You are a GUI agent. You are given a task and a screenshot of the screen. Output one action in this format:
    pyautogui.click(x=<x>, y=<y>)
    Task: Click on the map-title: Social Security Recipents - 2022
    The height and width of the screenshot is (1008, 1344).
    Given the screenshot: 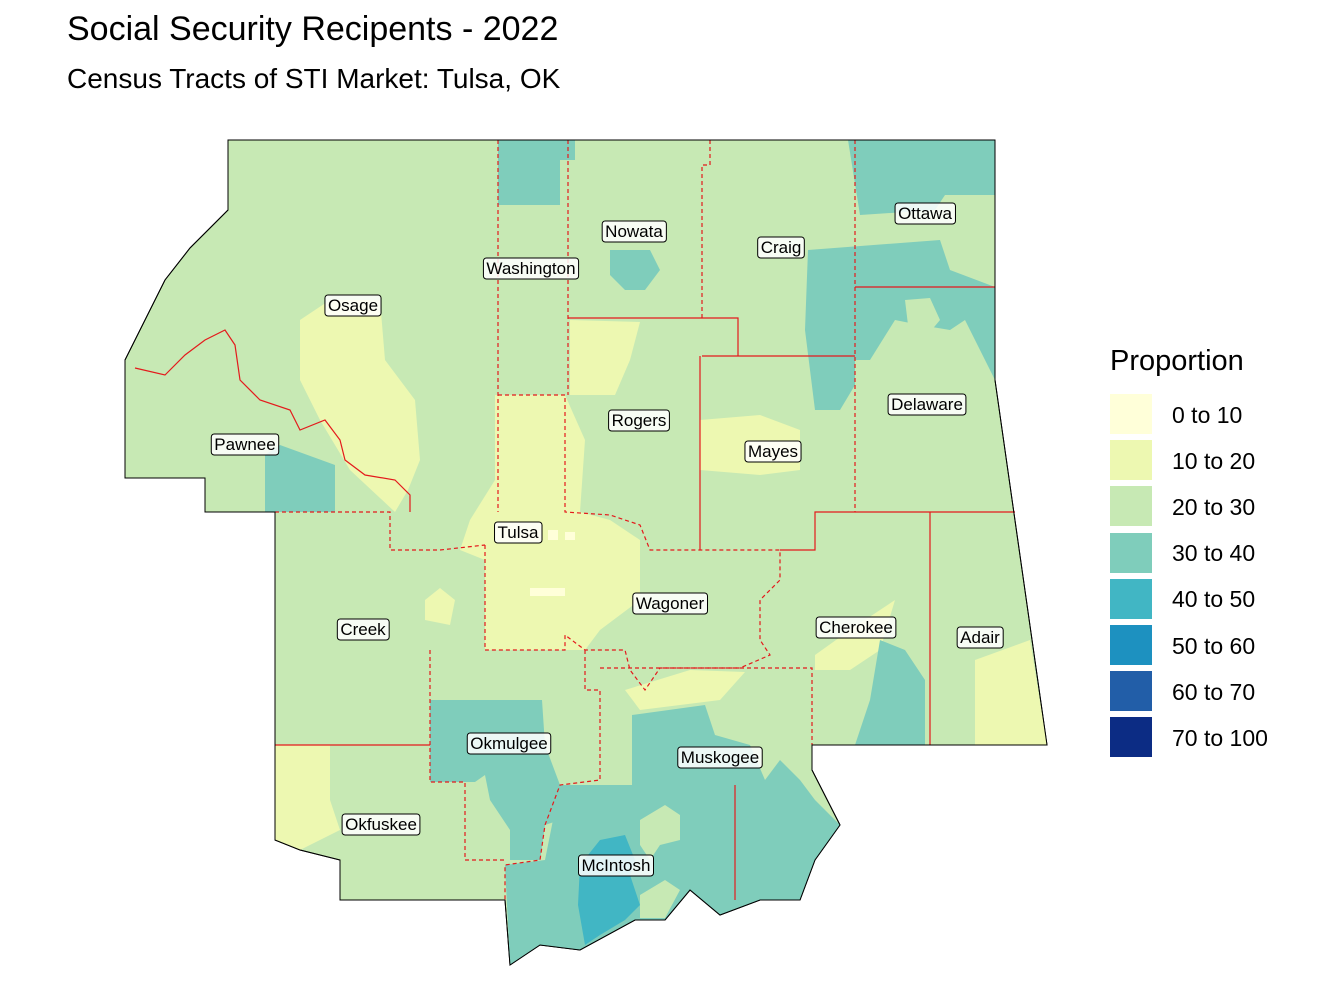 What is the action you would take?
    pyautogui.click(x=313, y=29)
    